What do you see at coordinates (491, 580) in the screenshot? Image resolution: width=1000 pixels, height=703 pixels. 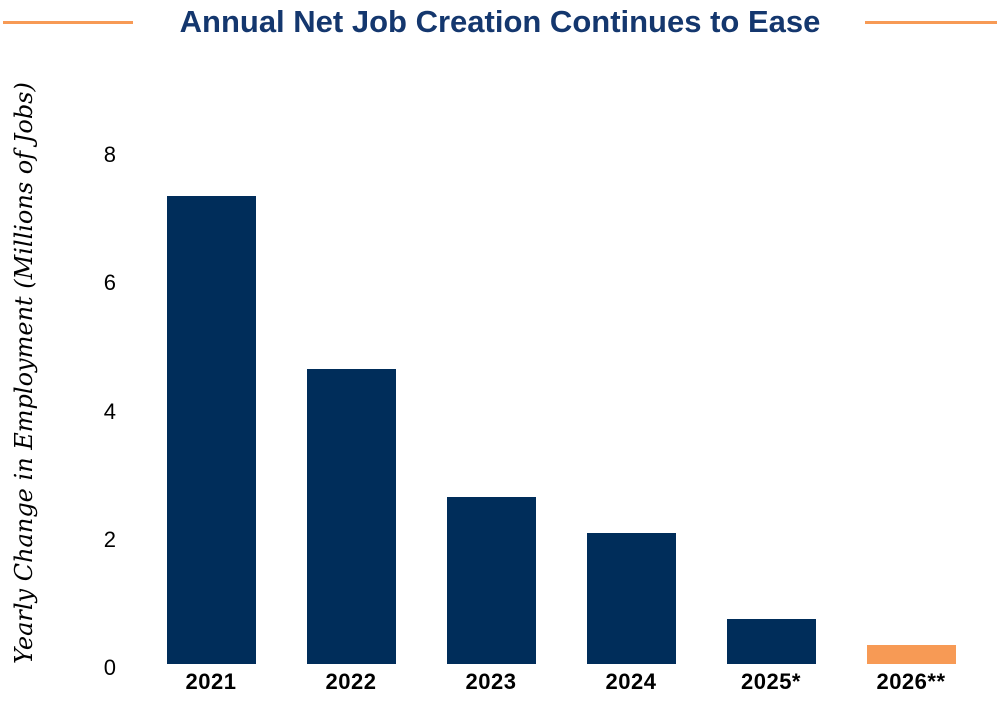 I see `bar-2023` at bounding box center [491, 580].